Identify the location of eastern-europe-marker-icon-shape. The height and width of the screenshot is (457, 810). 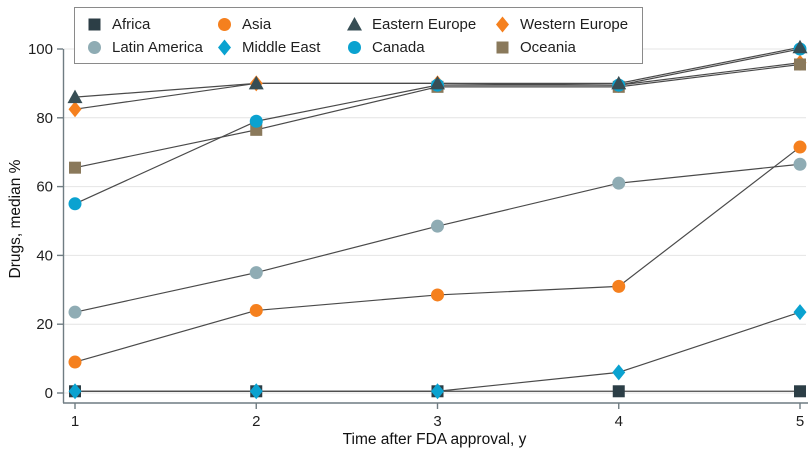
(354, 23).